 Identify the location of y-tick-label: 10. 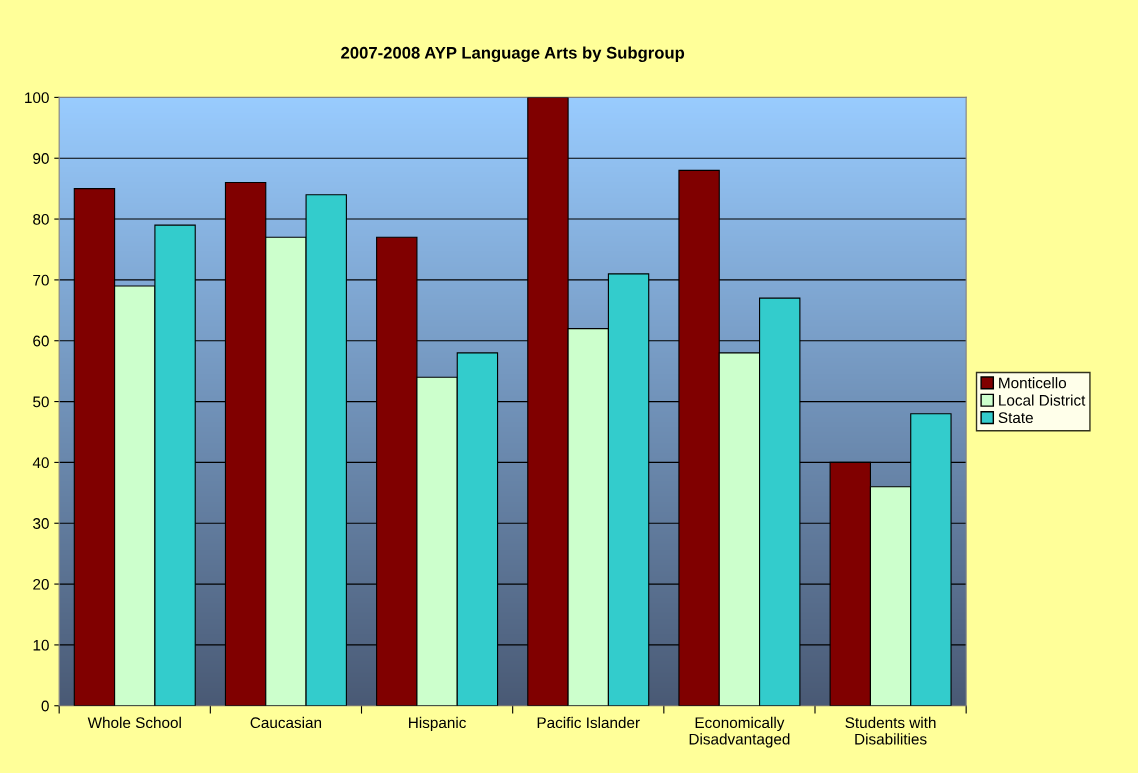
(41, 645).